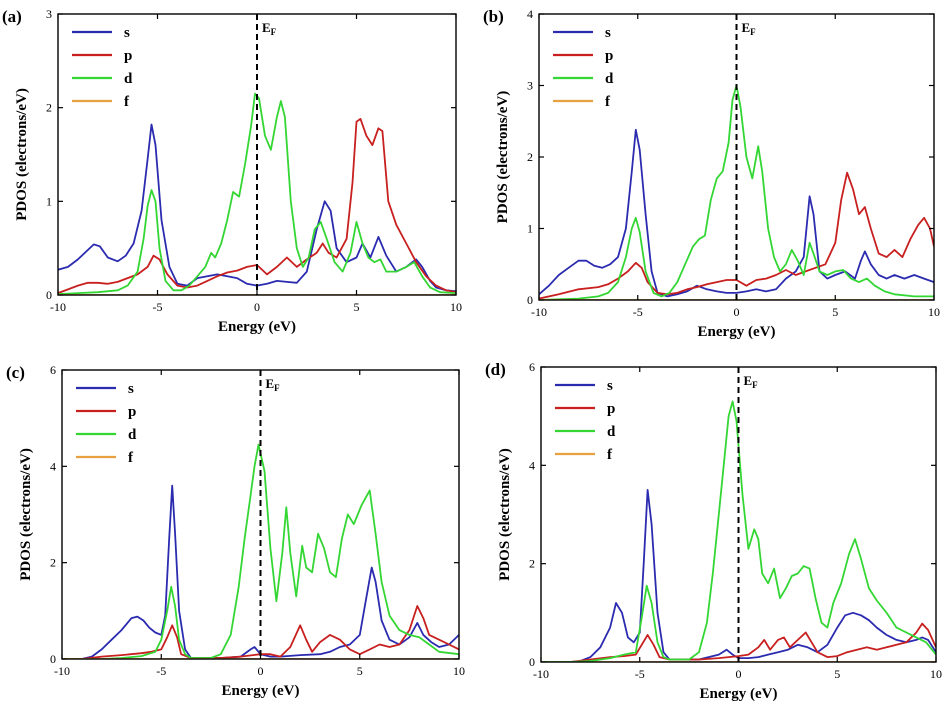 The width and height of the screenshot is (946, 719). What do you see at coordinates (493, 16) in the screenshot?
I see `panel-label: (b)` at bounding box center [493, 16].